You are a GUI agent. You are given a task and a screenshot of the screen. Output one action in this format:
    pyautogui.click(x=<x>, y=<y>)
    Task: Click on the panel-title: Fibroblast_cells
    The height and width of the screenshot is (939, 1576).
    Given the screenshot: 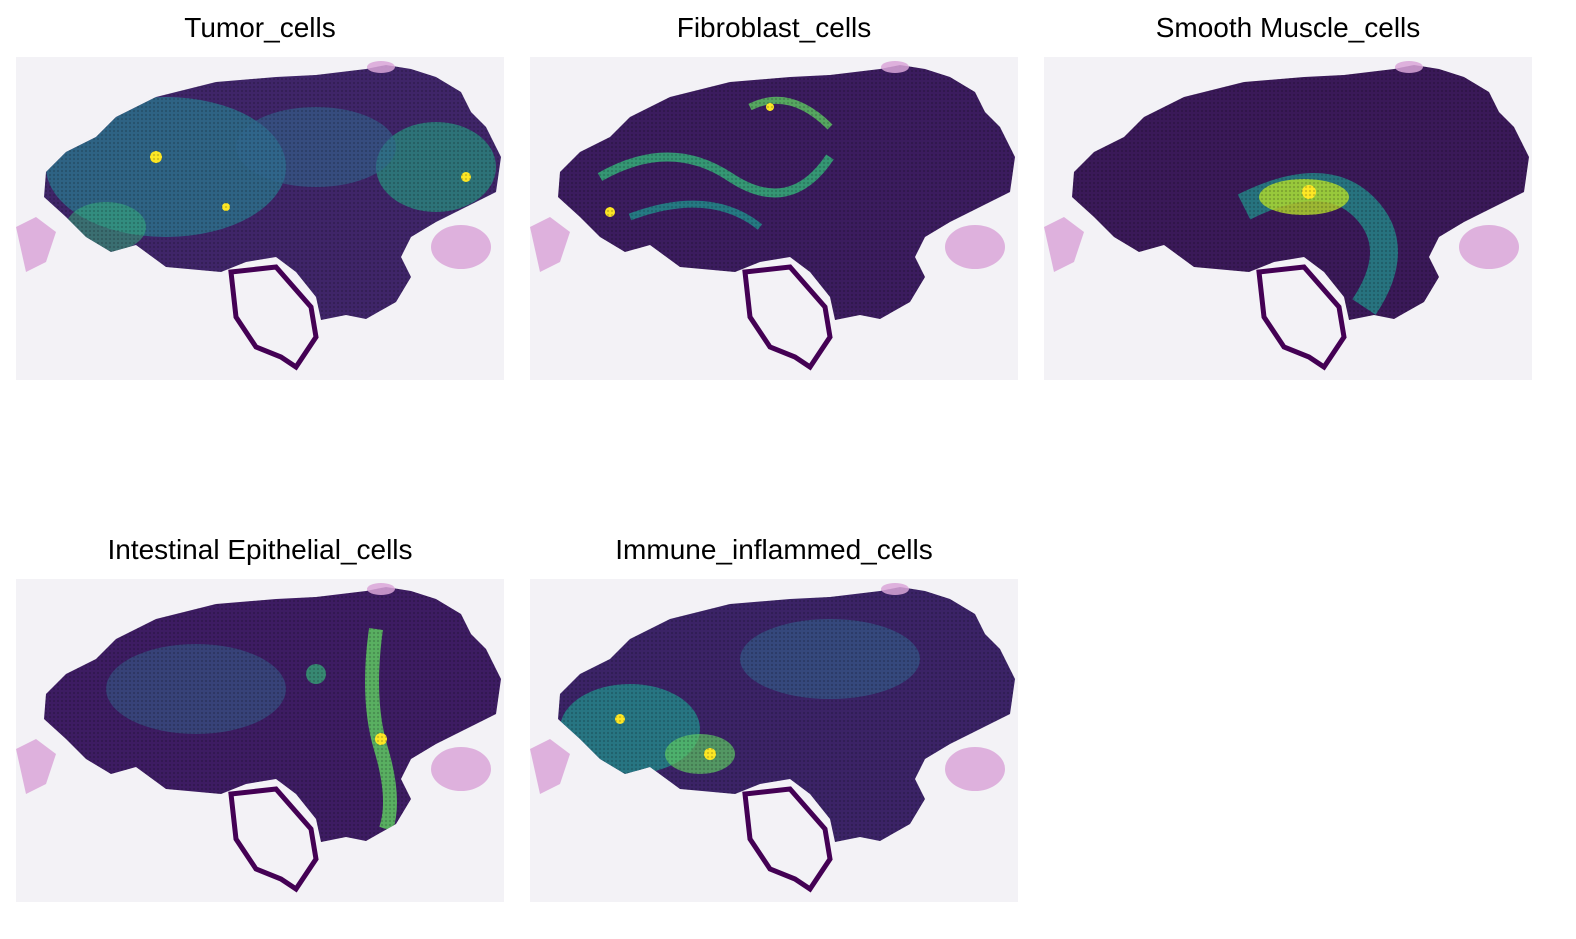 What is the action you would take?
    pyautogui.click(x=774, y=27)
    